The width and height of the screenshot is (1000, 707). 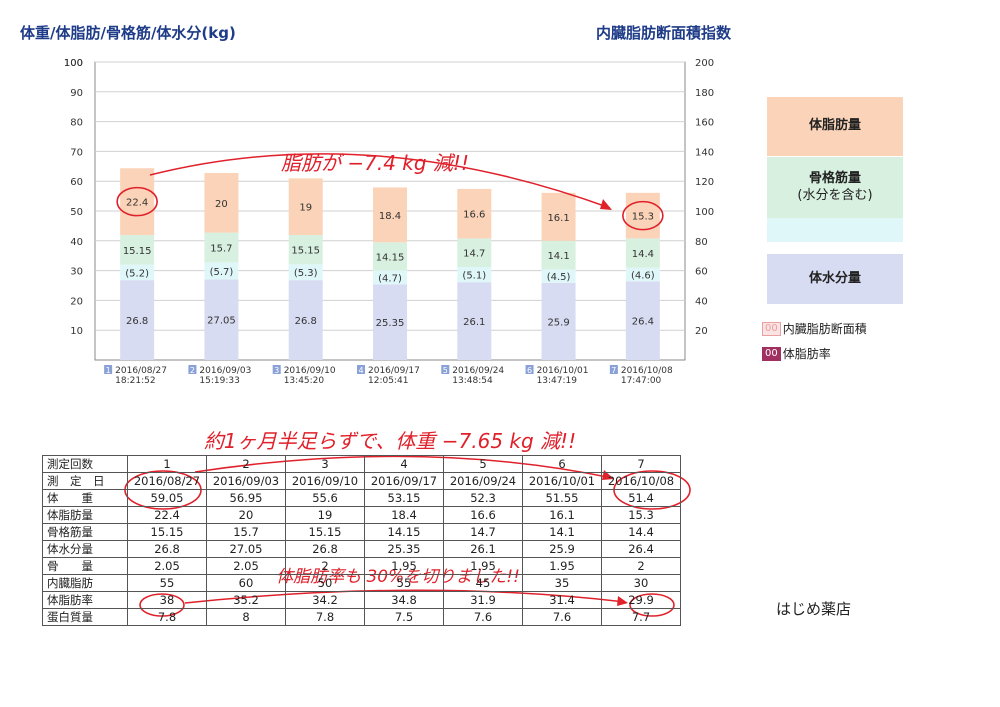 What do you see at coordinates (325, 515) in the screenshot?
I see `table-cell: 19` at bounding box center [325, 515].